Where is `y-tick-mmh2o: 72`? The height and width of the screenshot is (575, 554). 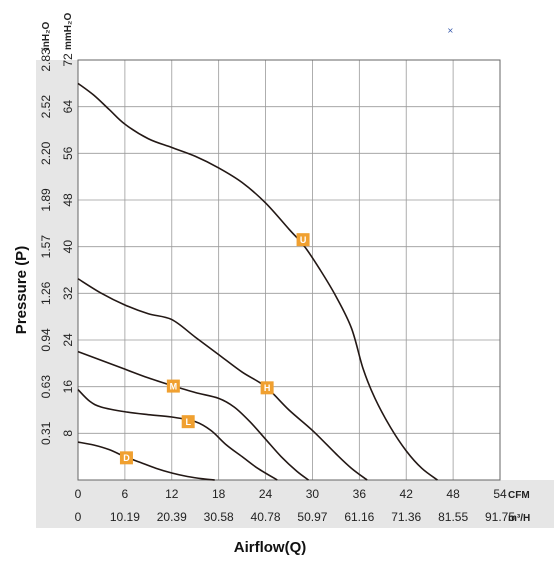
y-tick-mmh2o: 72 is located at coordinates (68, 60).